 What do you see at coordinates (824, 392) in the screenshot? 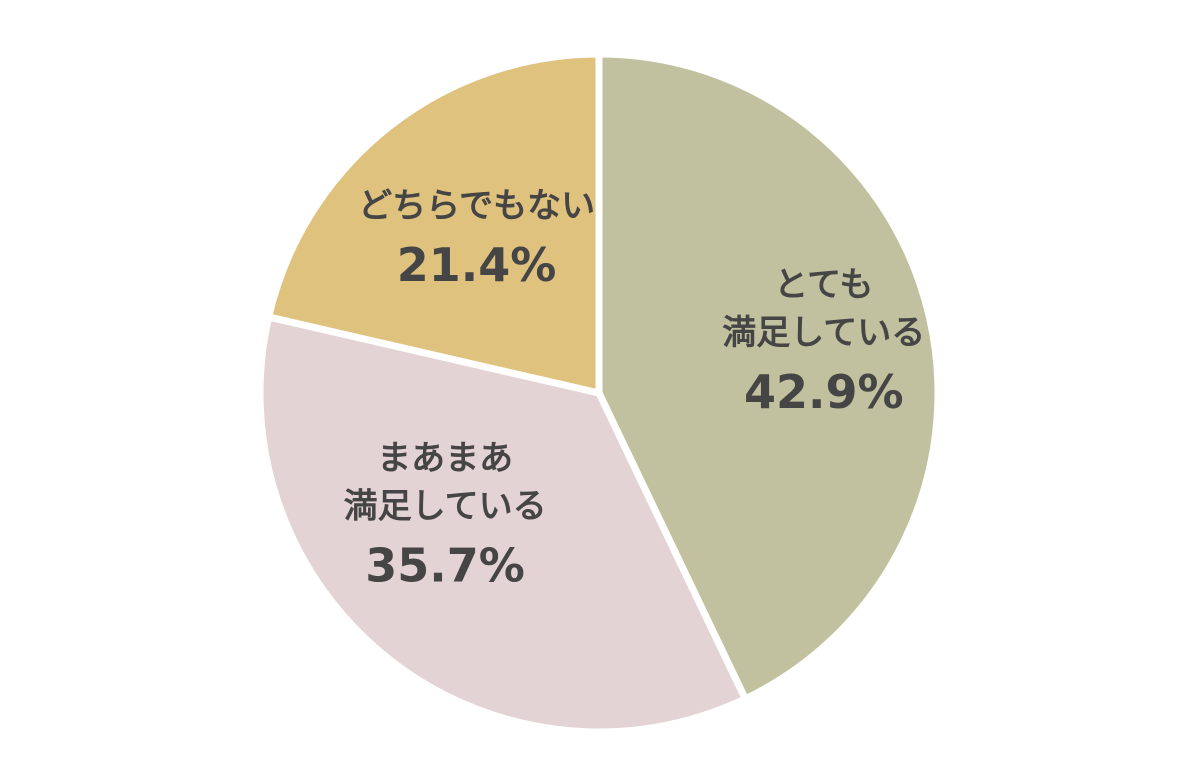
I see `slice-value-label-1: 42.9%` at bounding box center [824, 392].